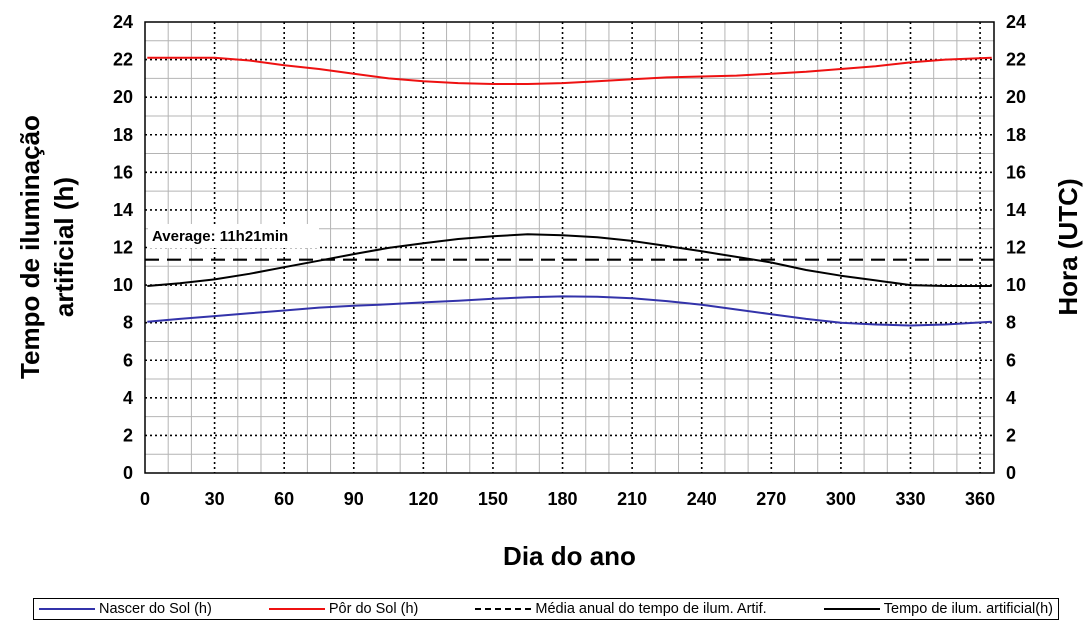  Describe the element at coordinates (980, 499) in the screenshot. I see `x-tick-label: 360` at that location.